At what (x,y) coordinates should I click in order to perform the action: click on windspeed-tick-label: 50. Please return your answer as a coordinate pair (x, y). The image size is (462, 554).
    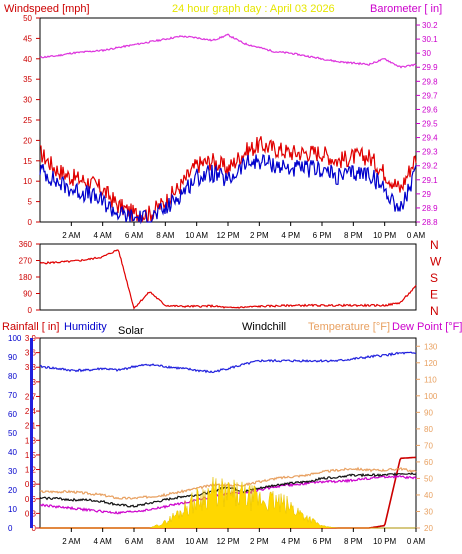
    Looking at the image, I should click on (27, 18).